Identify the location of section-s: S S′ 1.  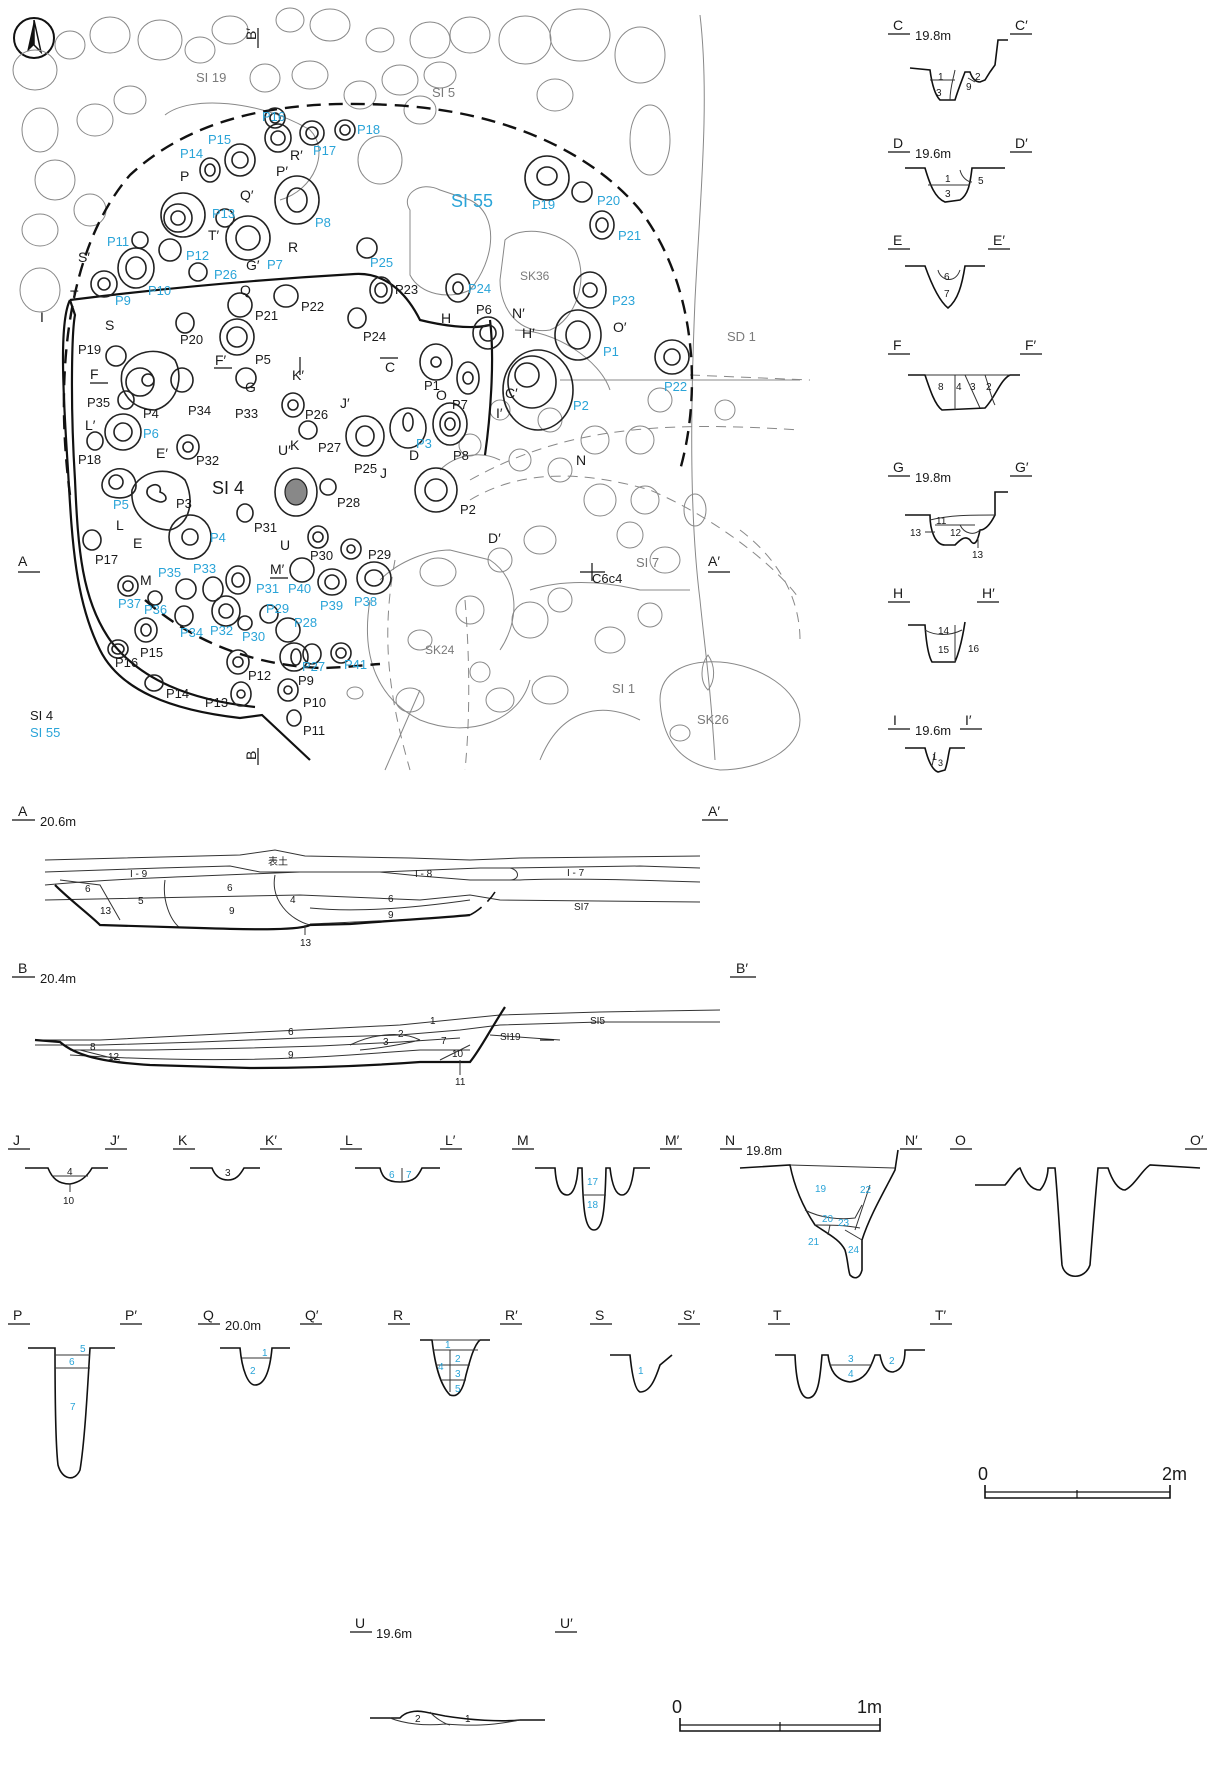
(645, 1350).